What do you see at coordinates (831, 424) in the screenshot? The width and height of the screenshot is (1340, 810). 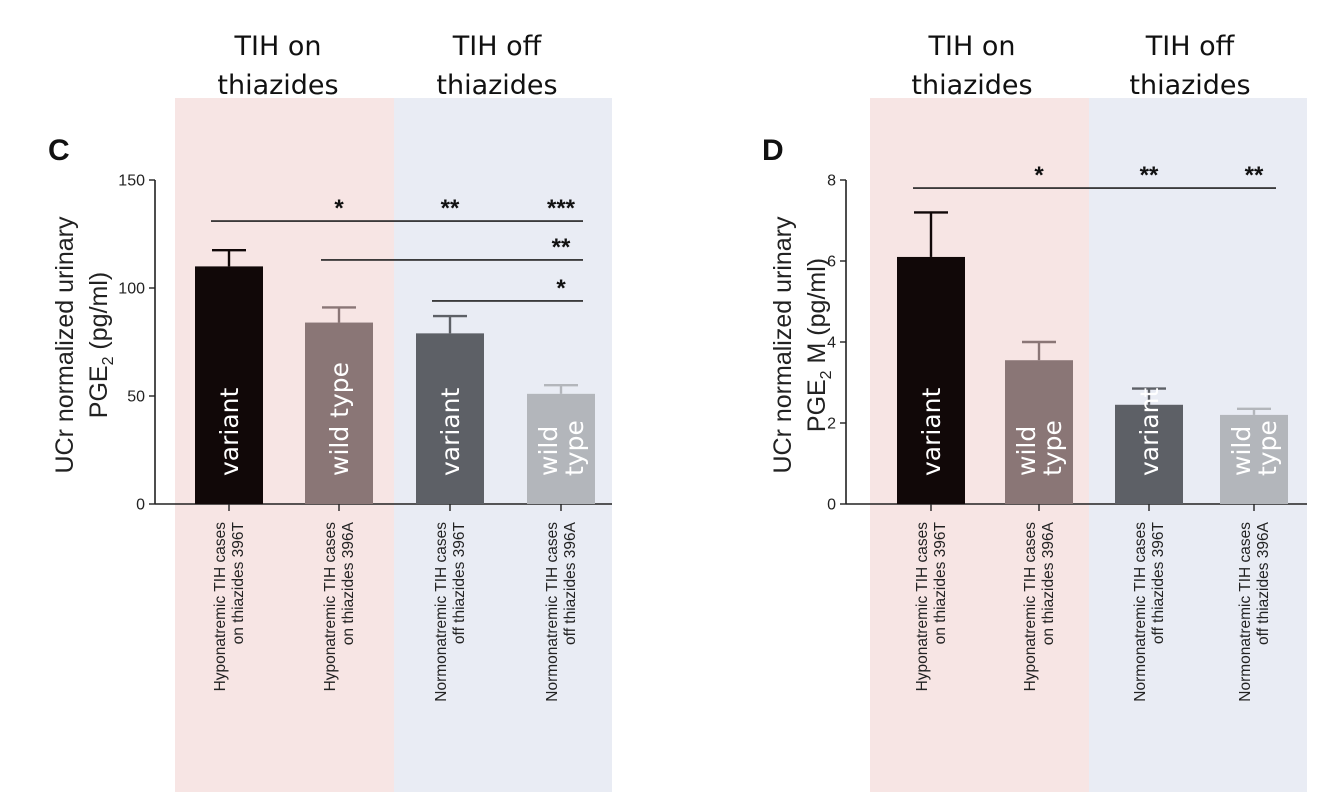 I see `y-tick-label: 2` at bounding box center [831, 424].